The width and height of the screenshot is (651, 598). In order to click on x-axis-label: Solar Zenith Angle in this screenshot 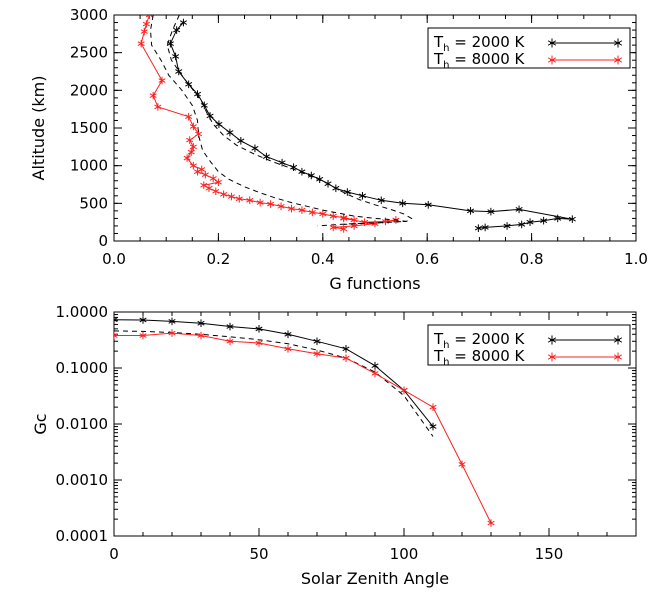, I will do `click(375, 578)`.